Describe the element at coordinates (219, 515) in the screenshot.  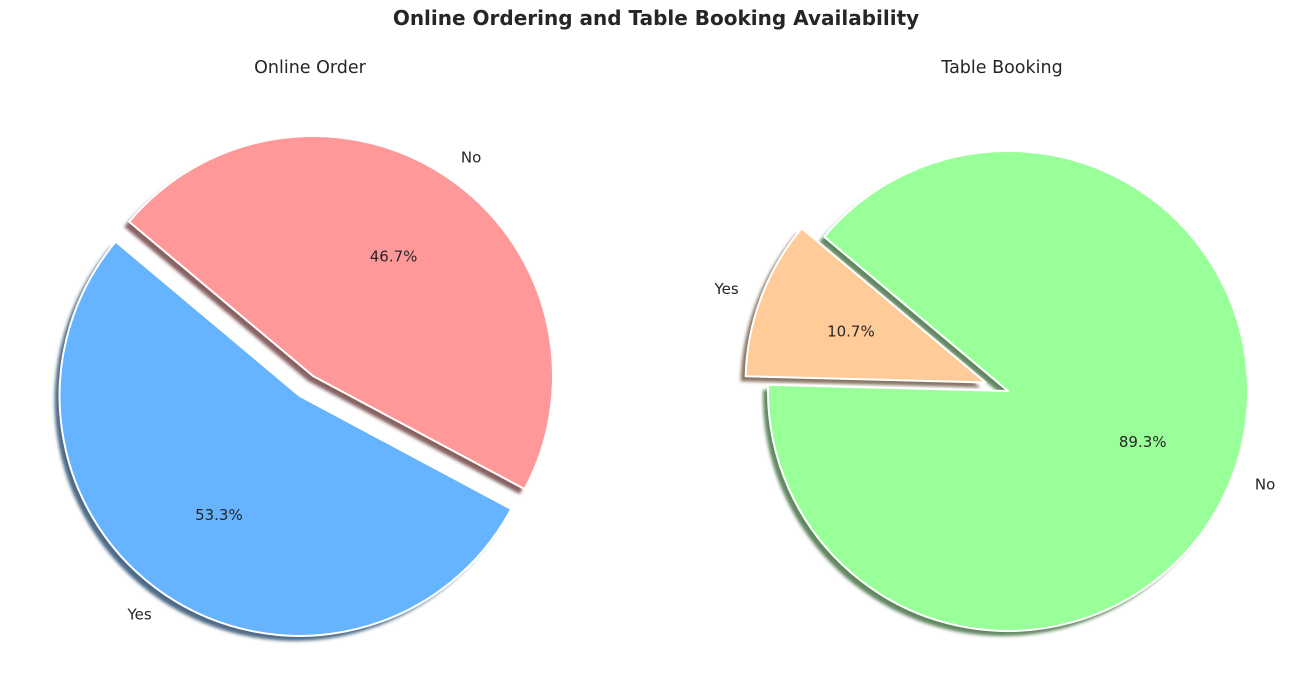
I see `slice-percent-label: 53.3%` at that location.